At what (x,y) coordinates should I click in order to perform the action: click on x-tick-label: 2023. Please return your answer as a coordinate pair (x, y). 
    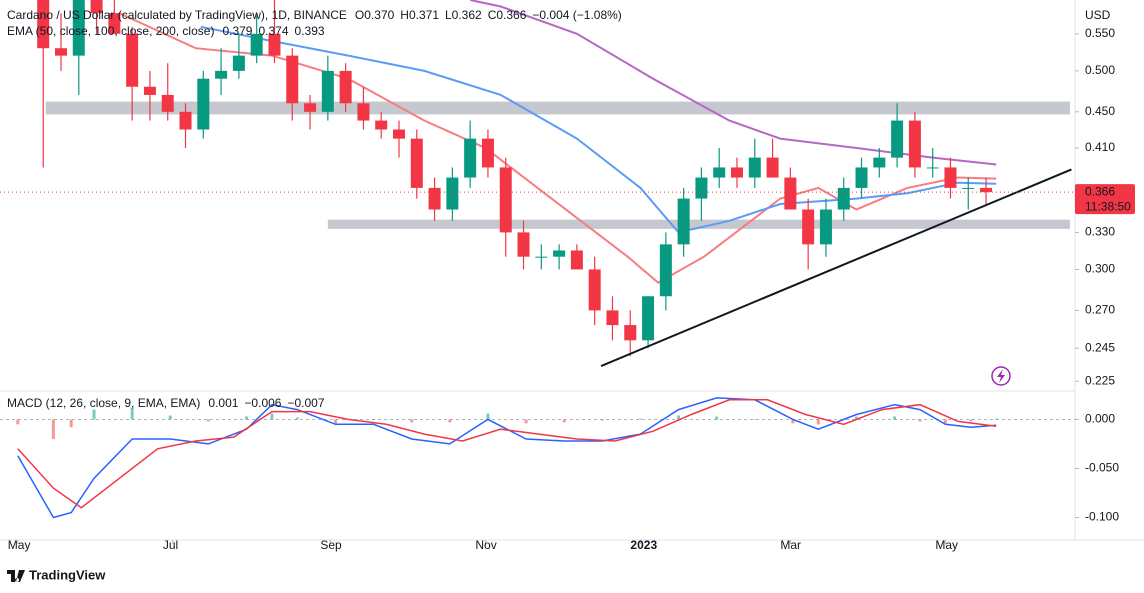
    Looking at the image, I should click on (643, 545).